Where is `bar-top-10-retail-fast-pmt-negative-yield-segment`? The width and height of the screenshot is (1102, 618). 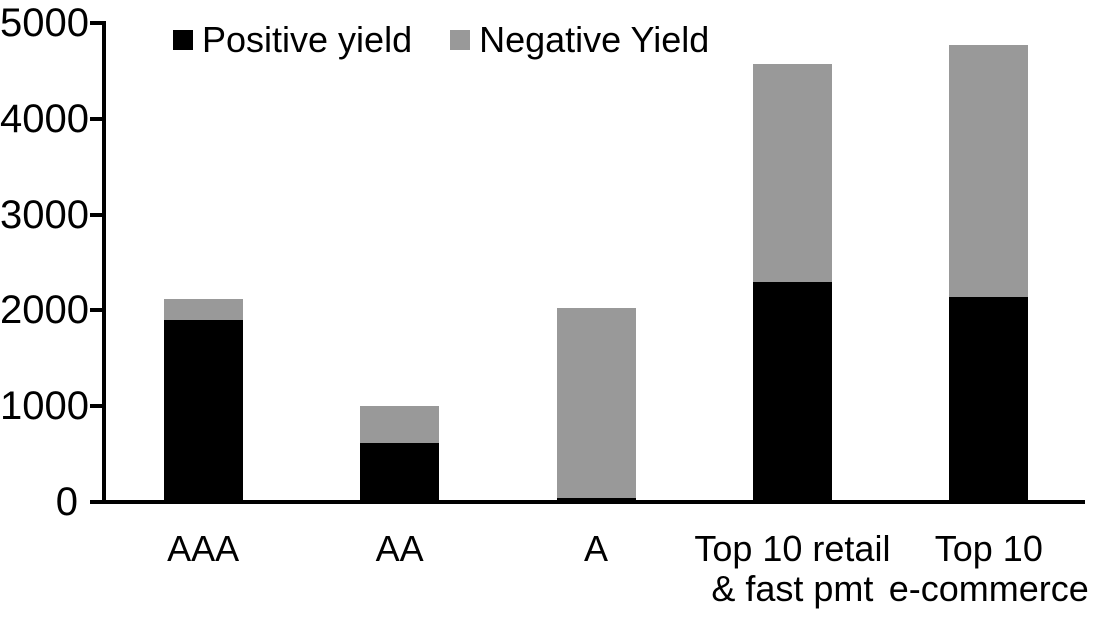 bar-top-10-retail-fast-pmt-negative-yield-segment is located at coordinates (792, 173).